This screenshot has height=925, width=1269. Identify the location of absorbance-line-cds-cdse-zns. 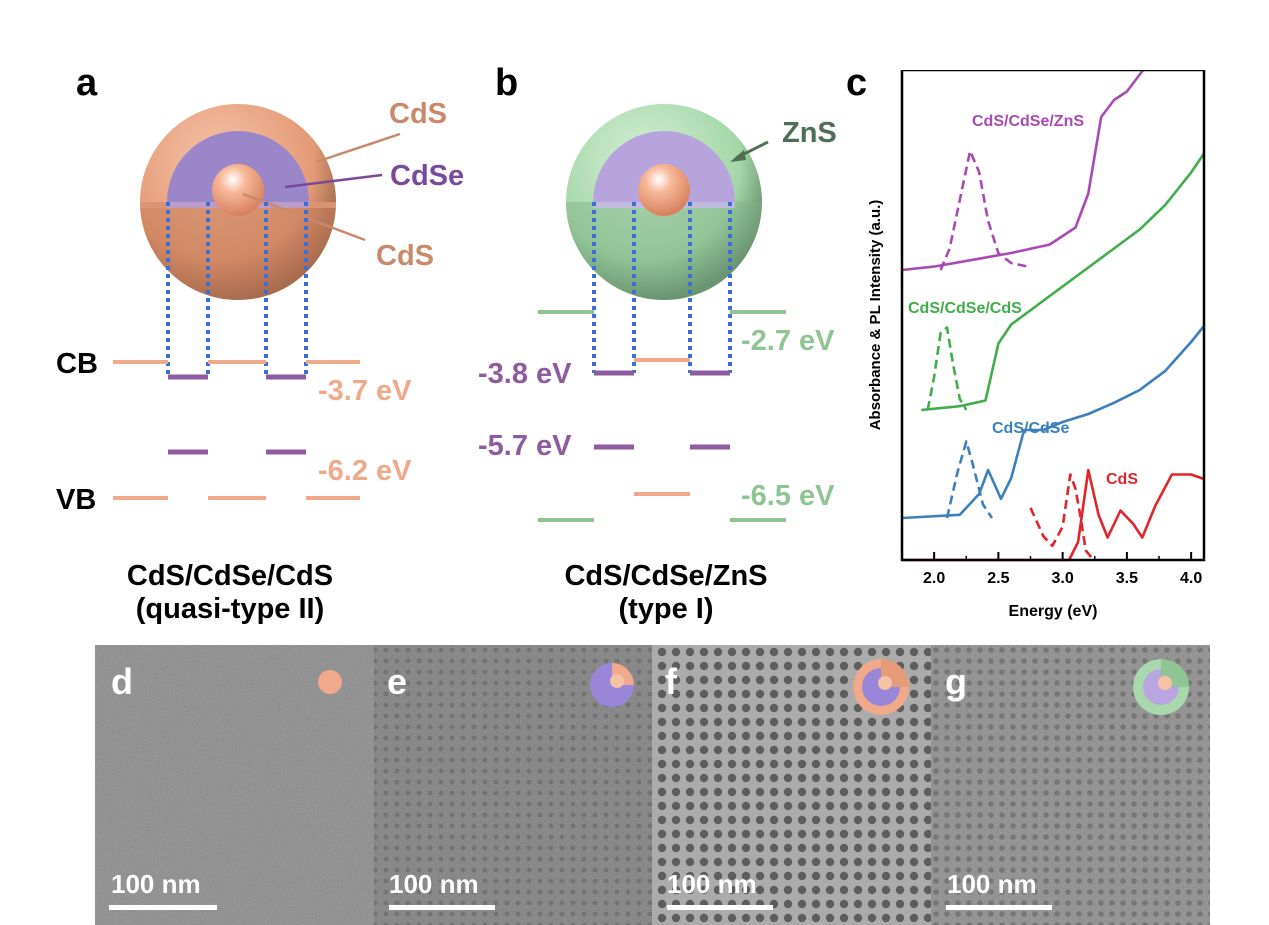
(1023, 171).